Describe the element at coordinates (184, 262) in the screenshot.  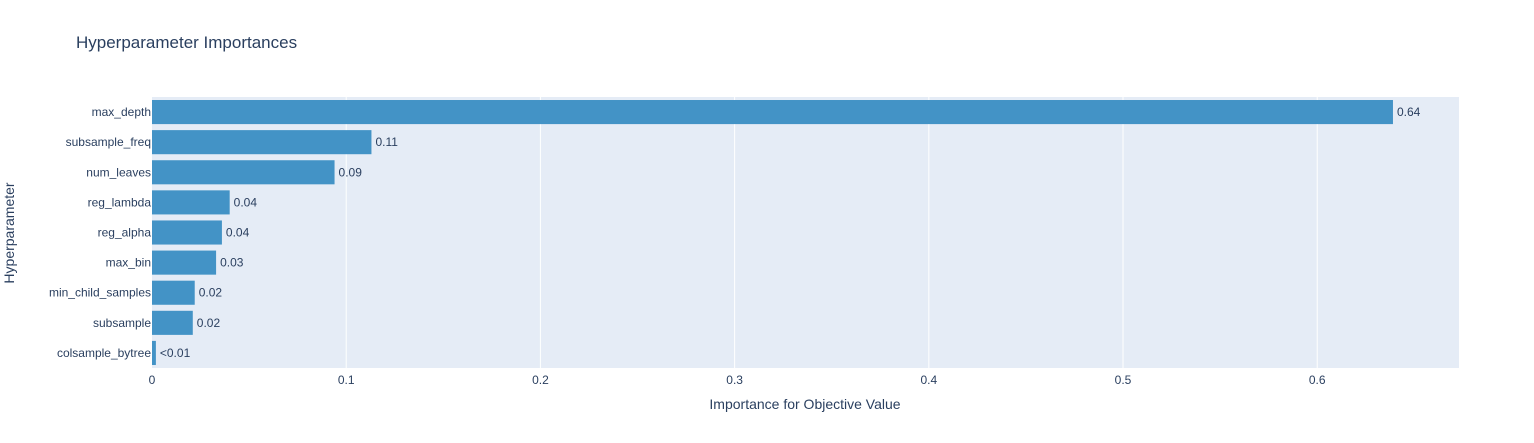
I see `bar-max_bin` at that location.